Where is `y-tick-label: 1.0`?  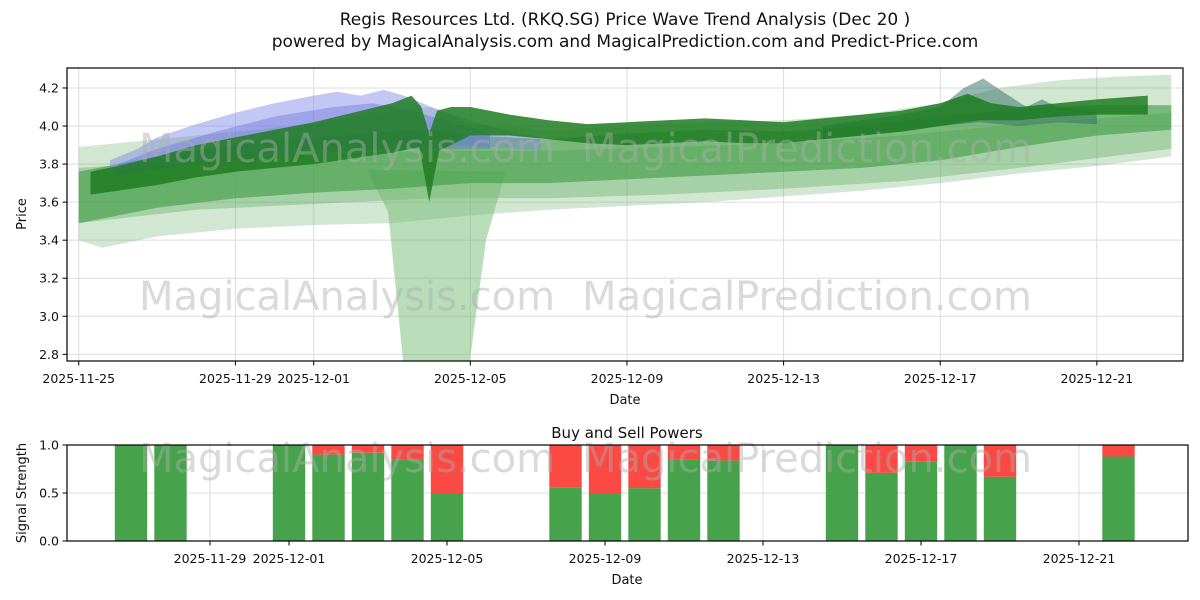 y-tick-label: 1.0 is located at coordinates (49, 445).